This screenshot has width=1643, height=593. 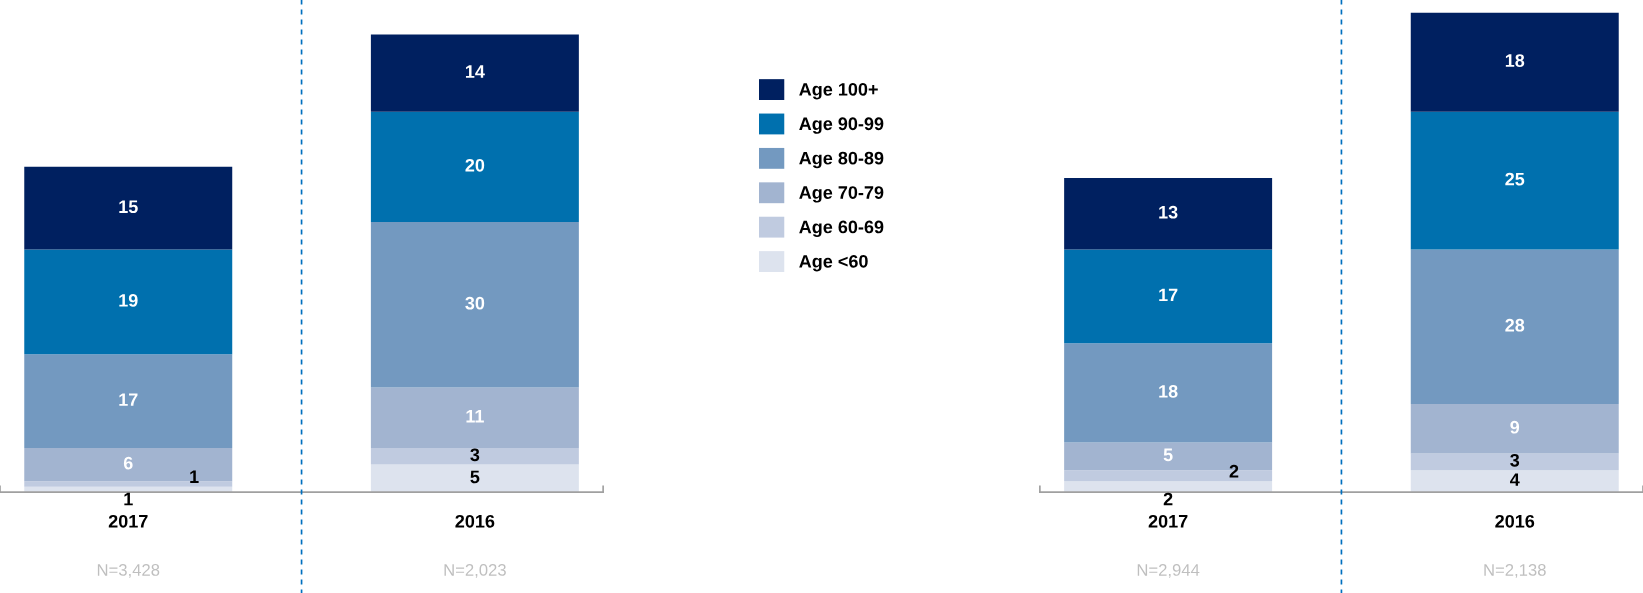 What do you see at coordinates (833, 263) in the screenshot?
I see `legend-label: Age <60` at bounding box center [833, 263].